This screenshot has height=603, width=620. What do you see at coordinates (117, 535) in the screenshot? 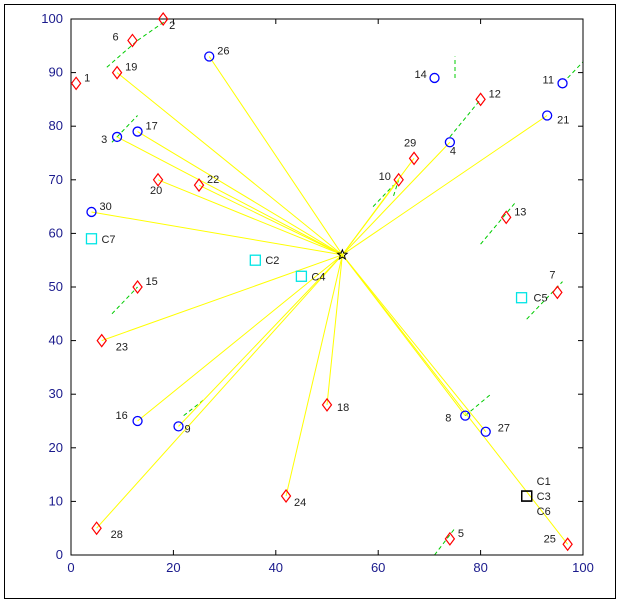
I see `point-label-28: 28` at bounding box center [117, 535].